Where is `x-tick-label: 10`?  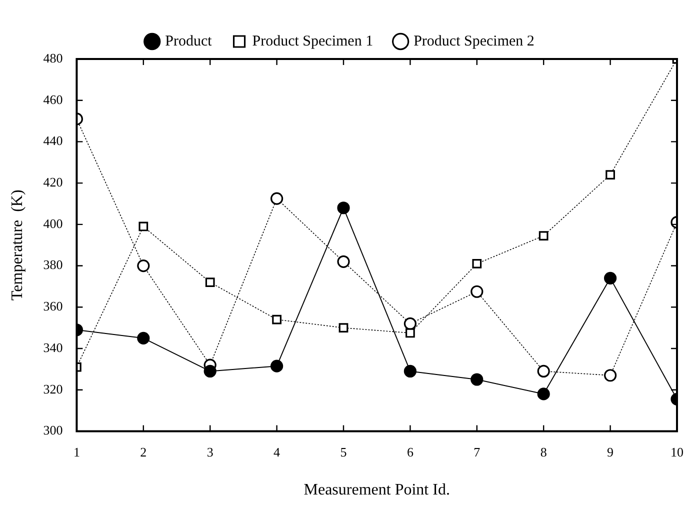
x-tick-label: 10 is located at coordinates (677, 452).